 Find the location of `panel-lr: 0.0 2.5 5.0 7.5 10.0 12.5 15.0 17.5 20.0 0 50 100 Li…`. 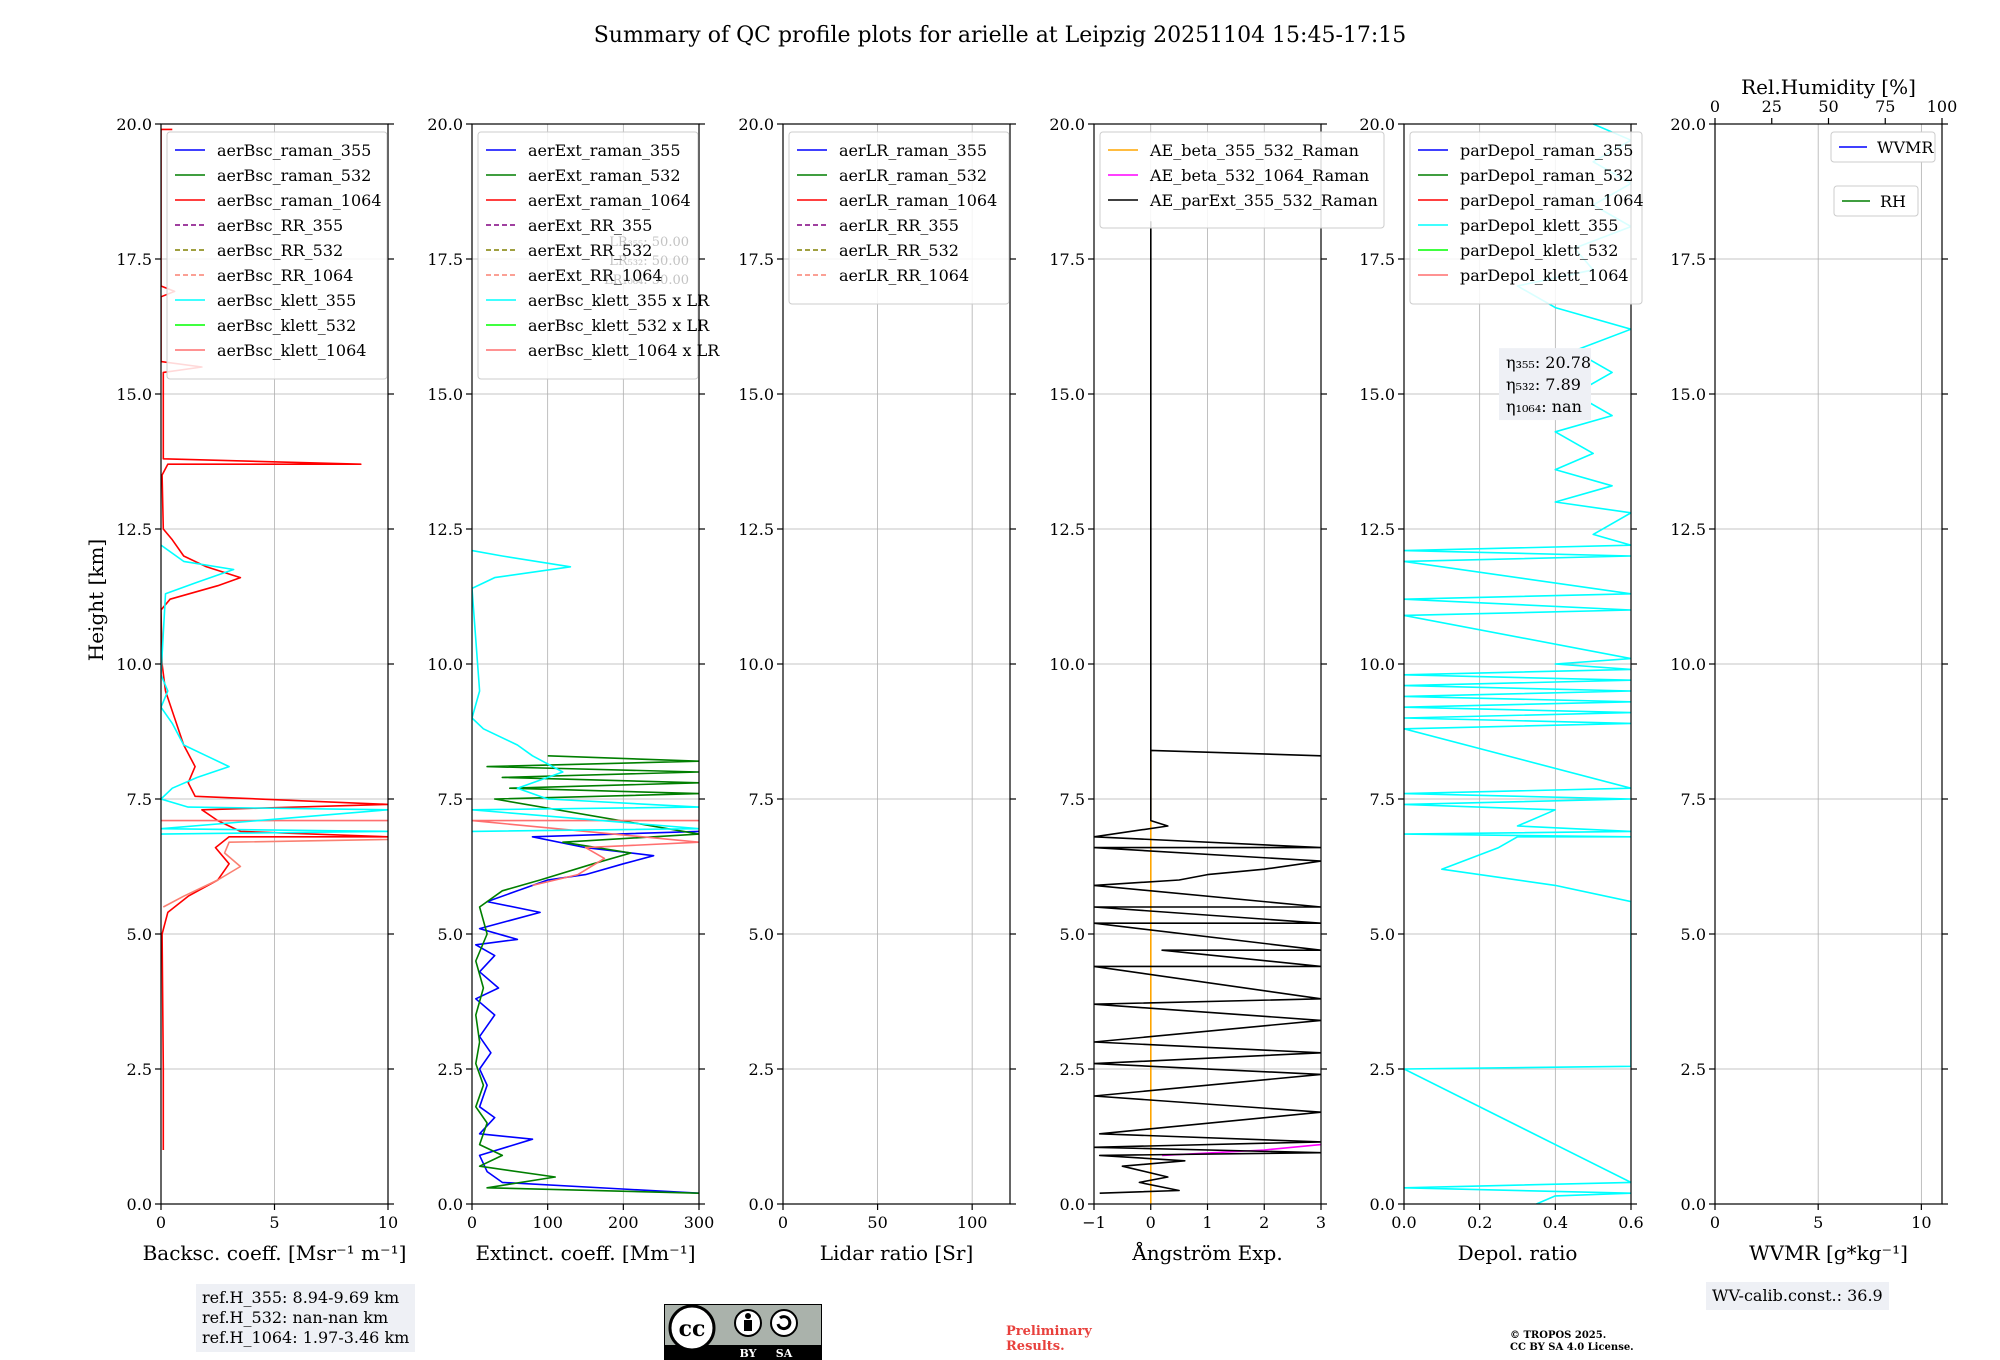

panel-lr: 0.0 2.5 5.0 7.5 10.0 12.5 15.0 17.5 20.0 0 50 100 Li… is located at coordinates (877, 690).